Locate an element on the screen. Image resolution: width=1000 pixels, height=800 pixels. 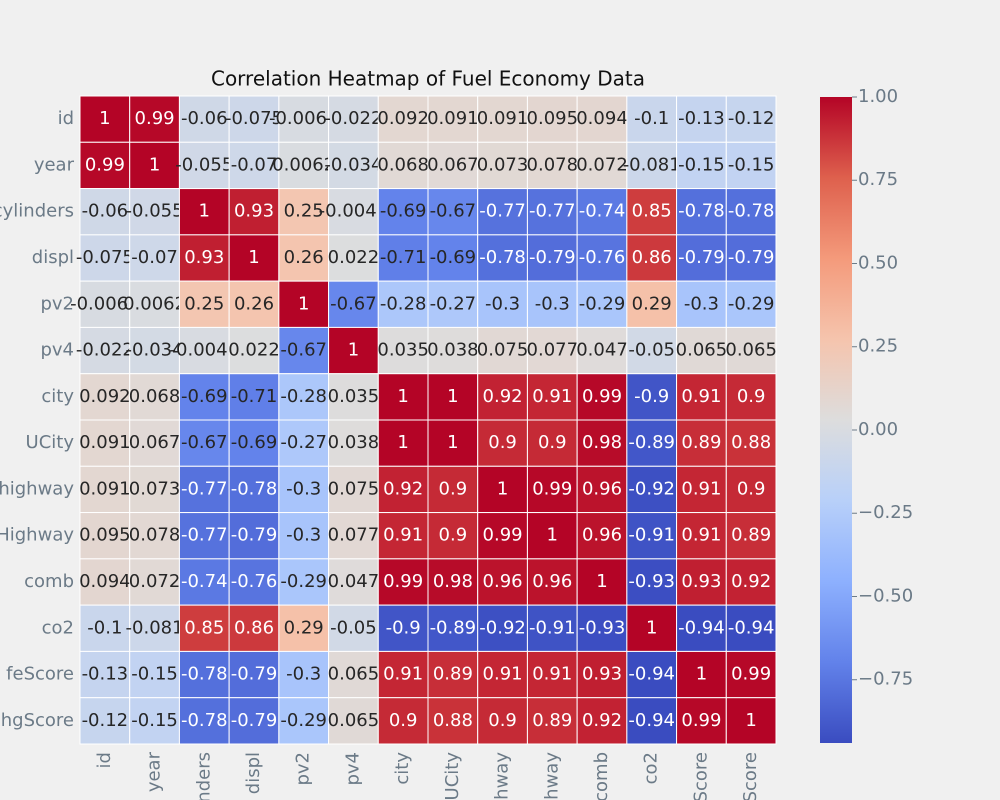
y-tick-label: pv4 is located at coordinates (57, 350).